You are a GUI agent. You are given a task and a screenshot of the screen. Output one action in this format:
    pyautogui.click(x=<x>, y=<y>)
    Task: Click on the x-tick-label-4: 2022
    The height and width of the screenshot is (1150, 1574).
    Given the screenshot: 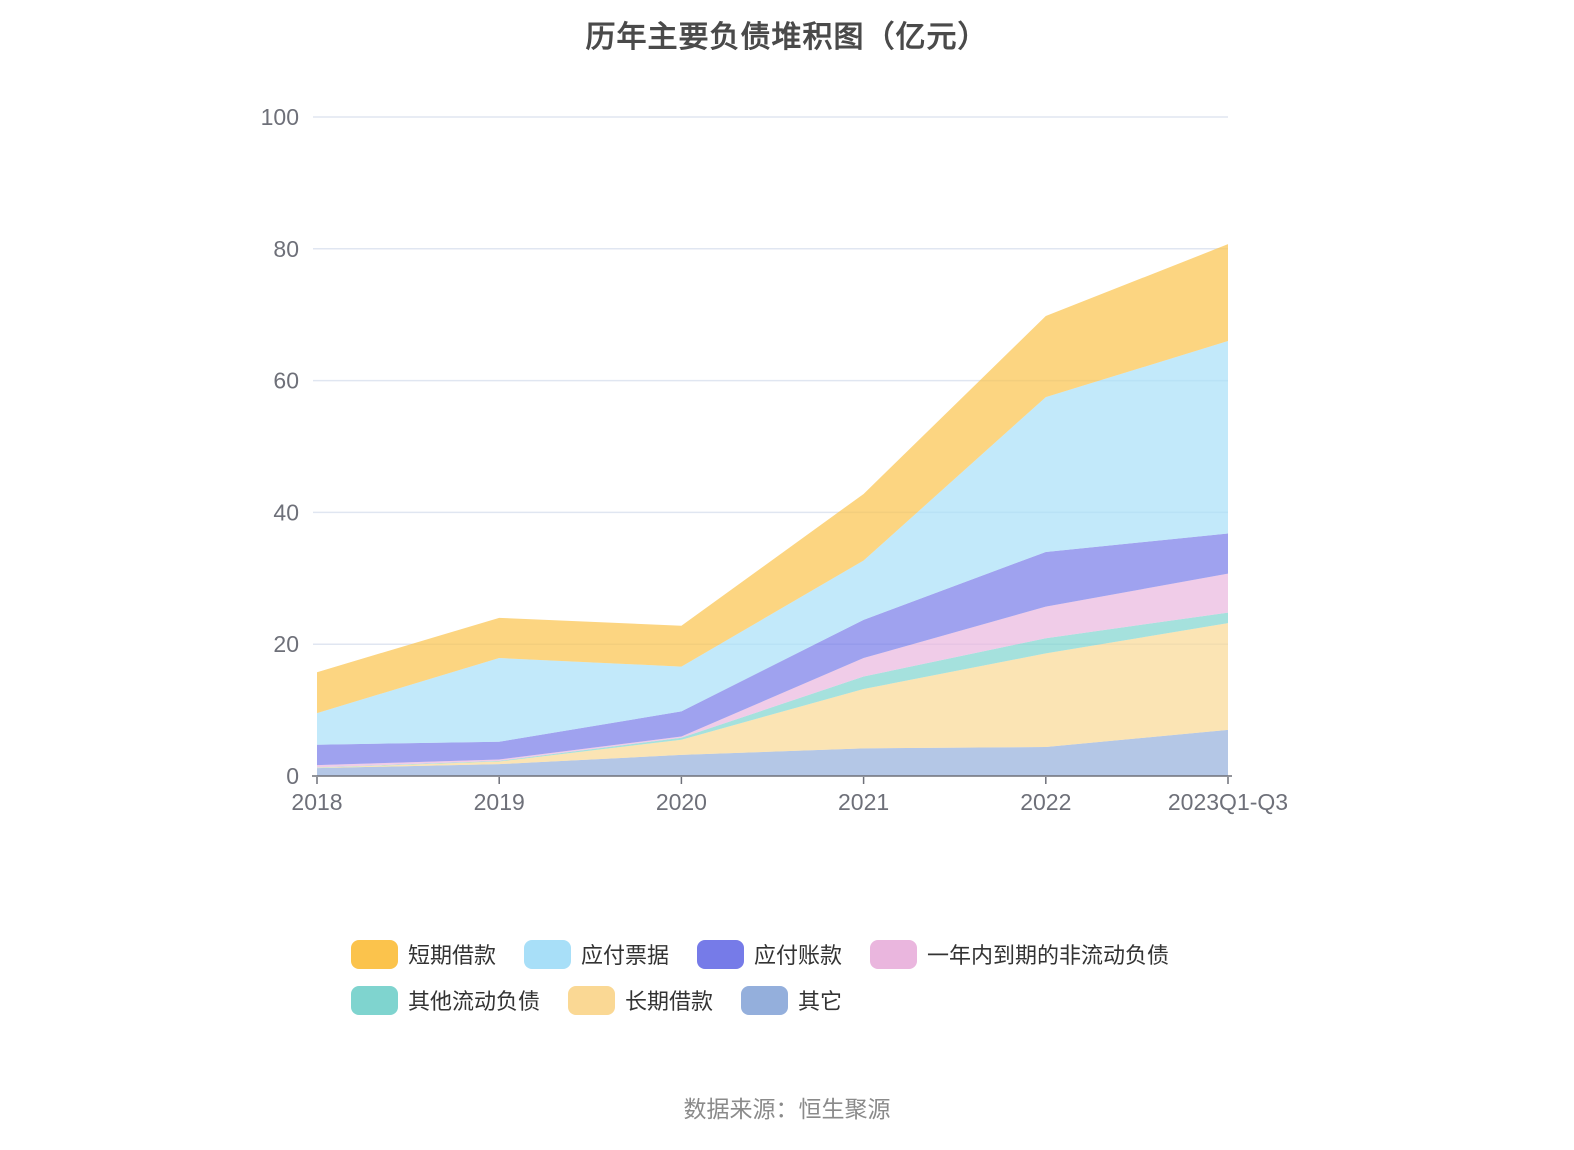 What is the action you would take?
    pyautogui.click(x=1045, y=802)
    